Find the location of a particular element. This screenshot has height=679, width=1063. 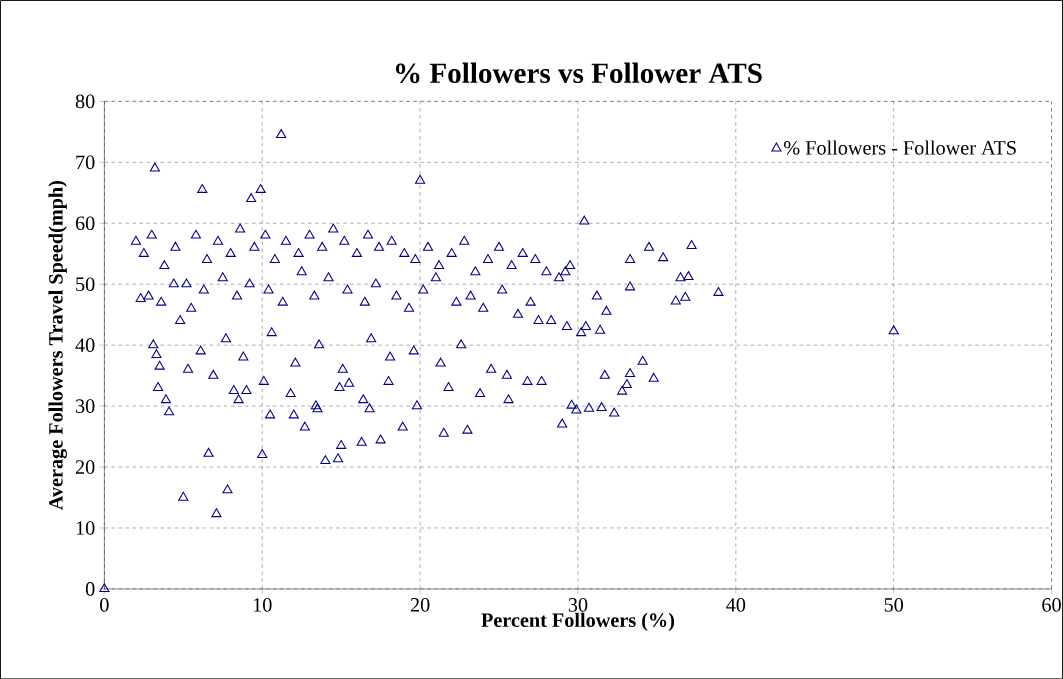

y-tick-label: 40 is located at coordinates (85, 345).